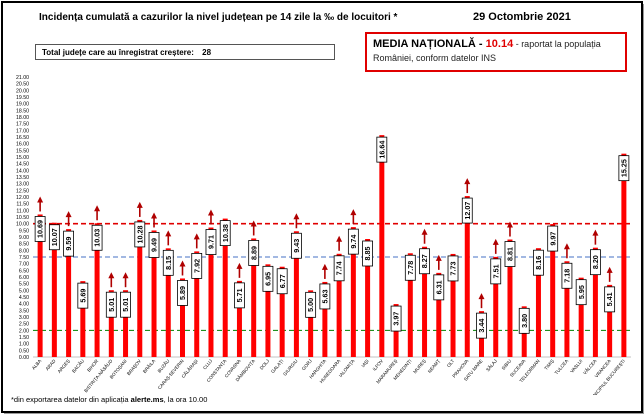 The height and width of the screenshot is (414, 644). I want to click on value-label: 7.51, so click(495, 271).